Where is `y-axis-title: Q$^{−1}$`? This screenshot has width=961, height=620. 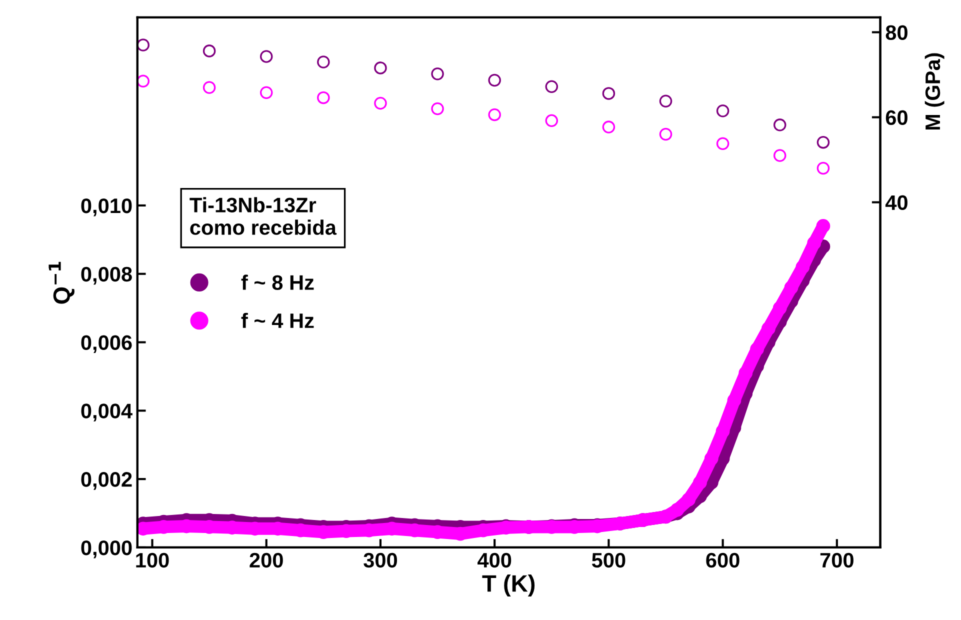 y-axis-title: Q$^{−1}$ is located at coordinates (61, 283).